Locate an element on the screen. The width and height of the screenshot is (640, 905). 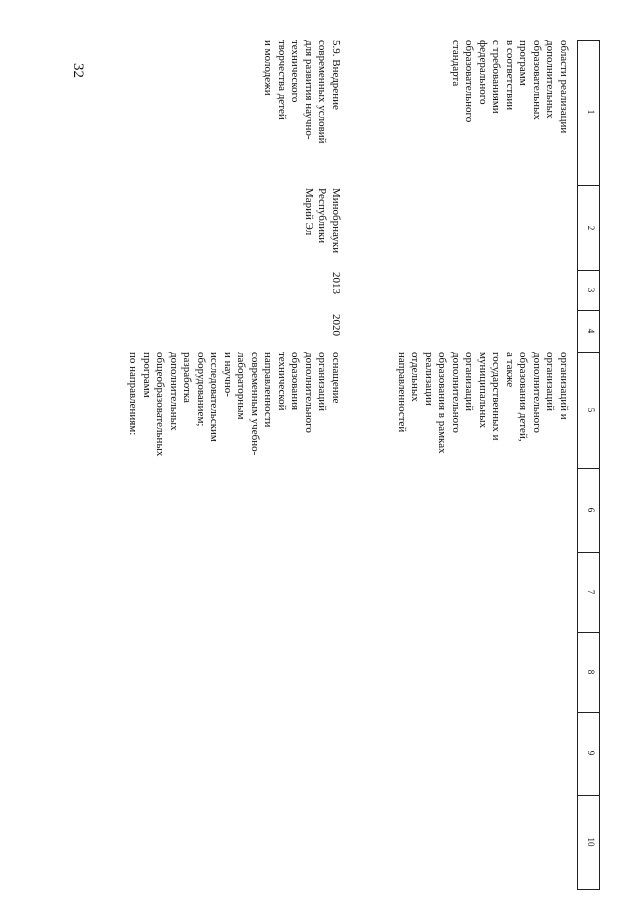
text-line: и научно- is located at coordinates (228, 374).